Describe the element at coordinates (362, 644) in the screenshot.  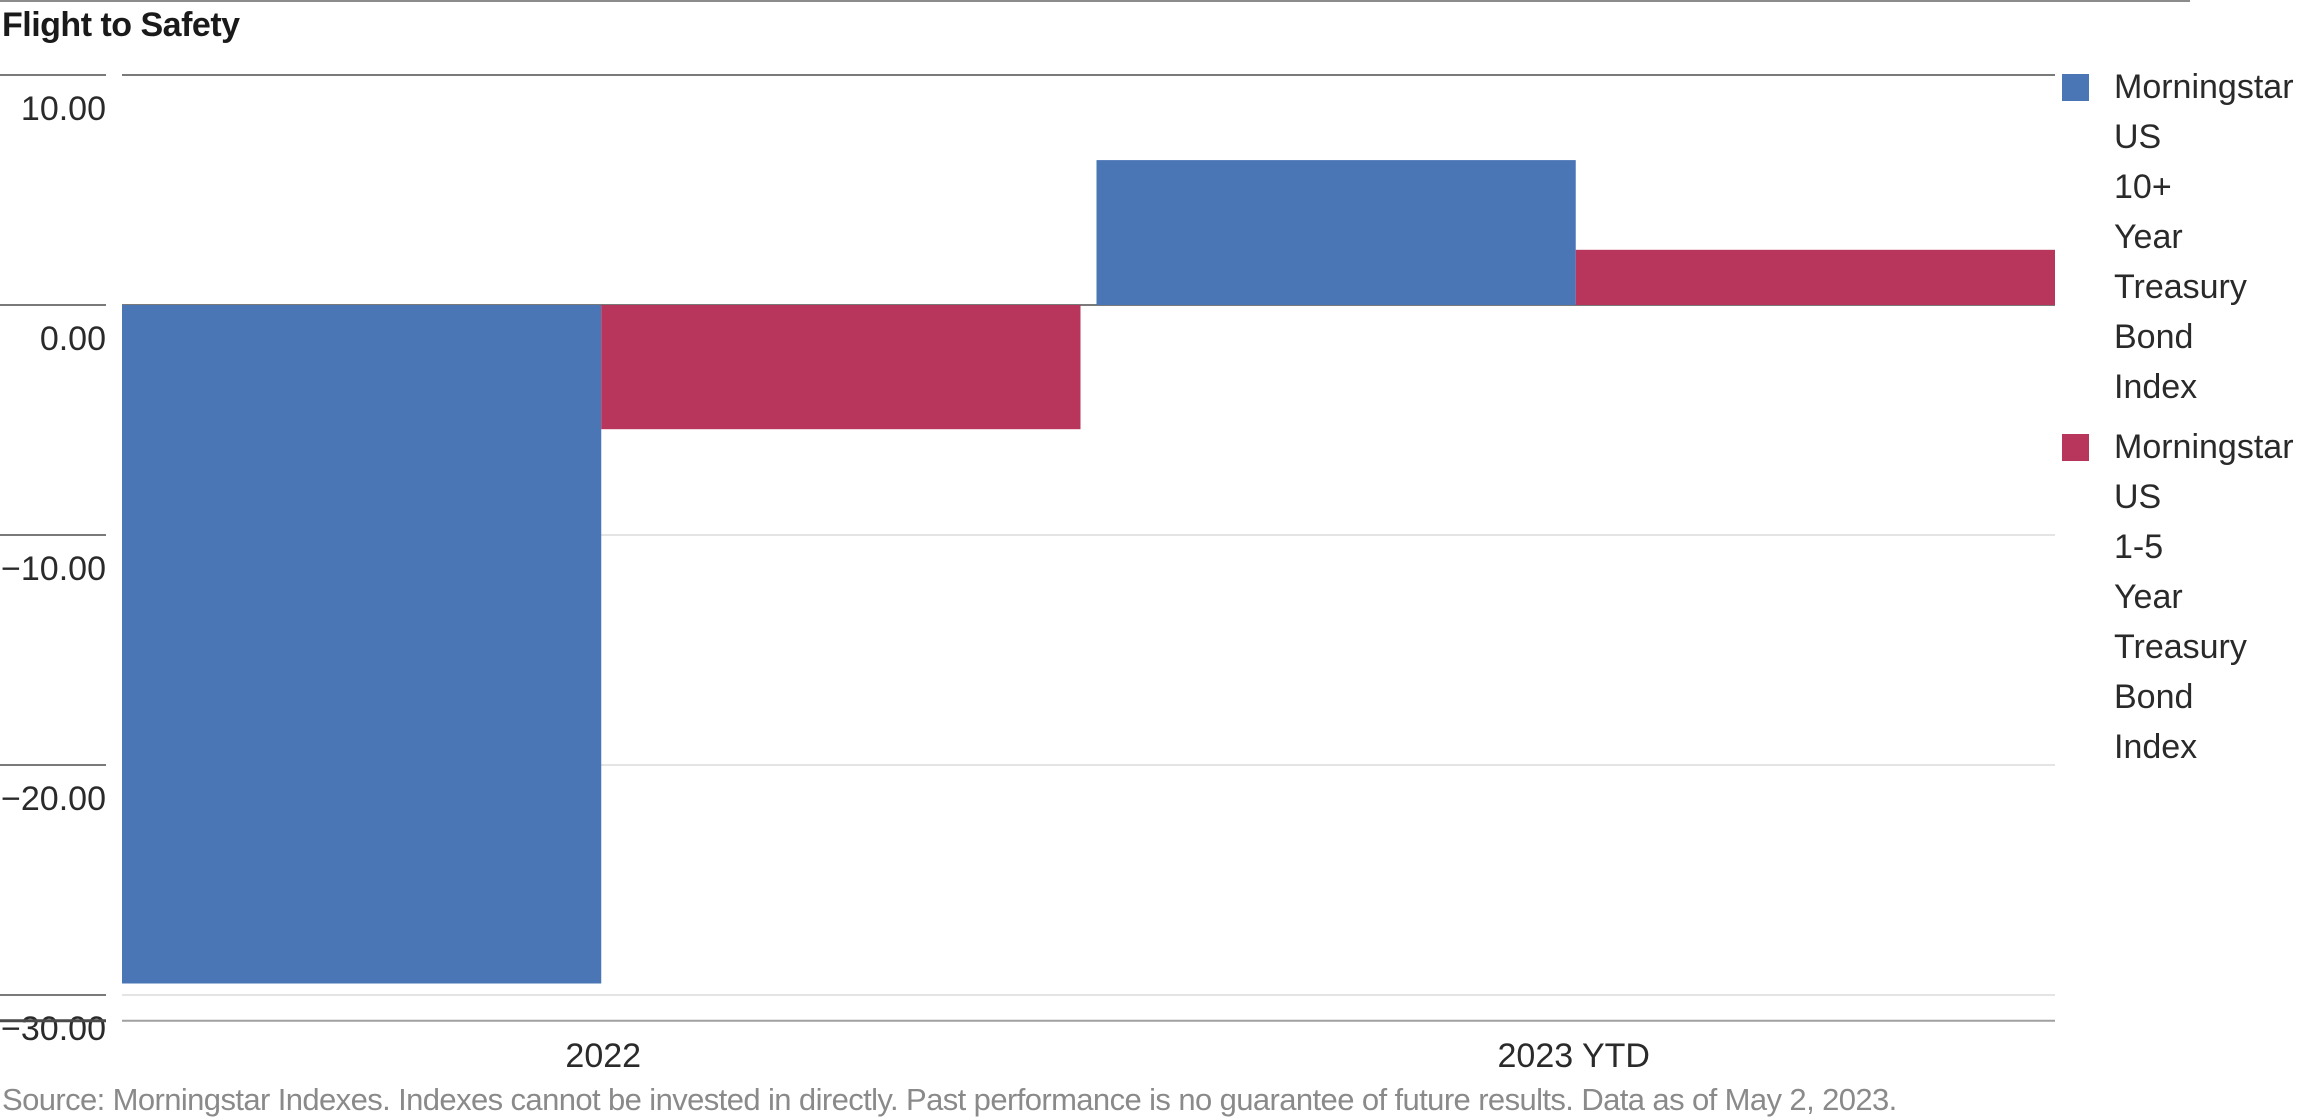
I see `bar-10plus-2022` at that location.